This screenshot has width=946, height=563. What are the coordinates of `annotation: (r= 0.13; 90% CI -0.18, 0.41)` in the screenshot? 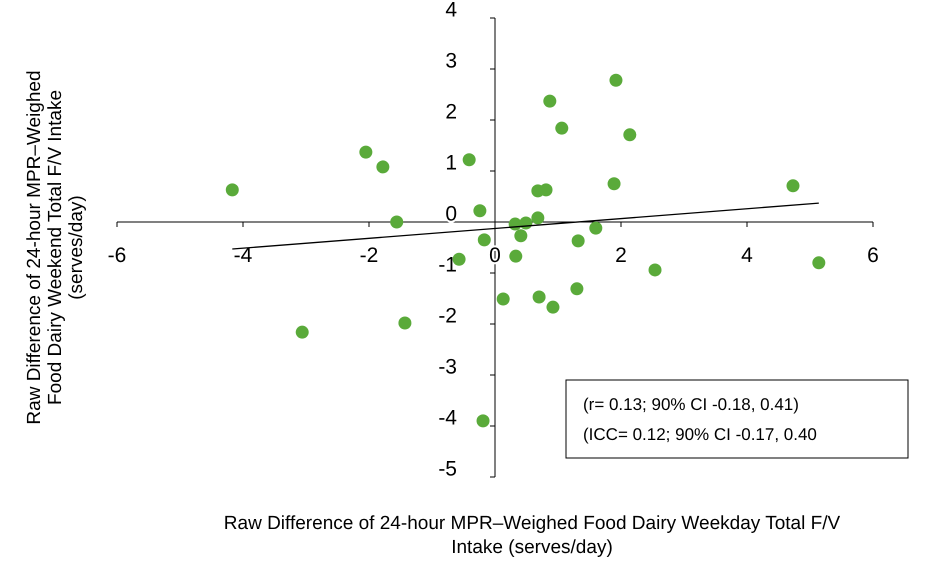 It's located at (691, 404).